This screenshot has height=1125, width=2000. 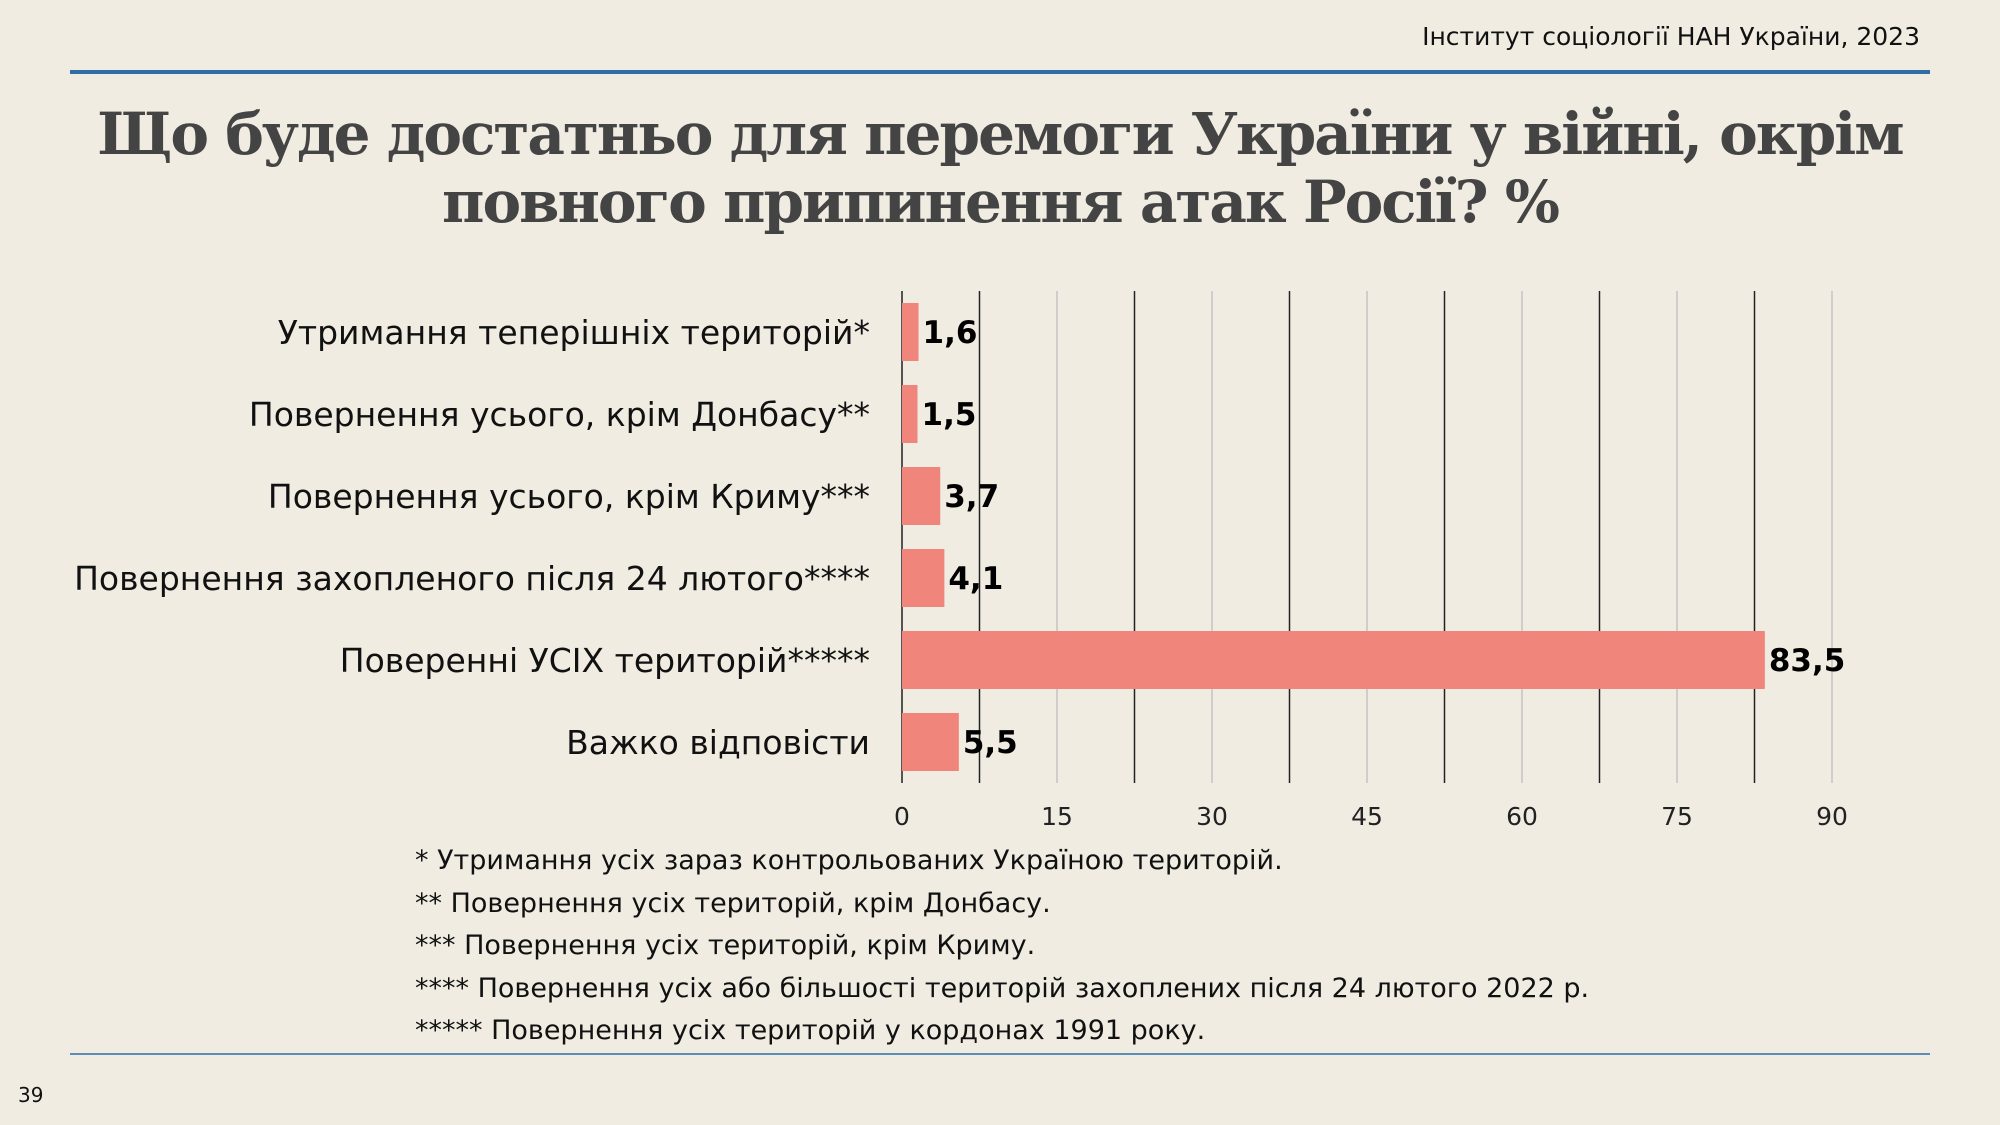 I want to click on x-tick-label: 45, so click(x=1367, y=816).